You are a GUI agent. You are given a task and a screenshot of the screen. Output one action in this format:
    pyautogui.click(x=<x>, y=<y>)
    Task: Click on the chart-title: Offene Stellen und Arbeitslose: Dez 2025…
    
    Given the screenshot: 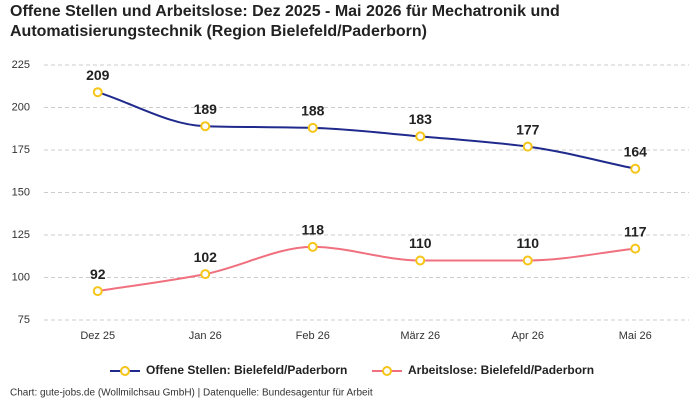 What is the action you would take?
    pyautogui.click(x=285, y=21)
    